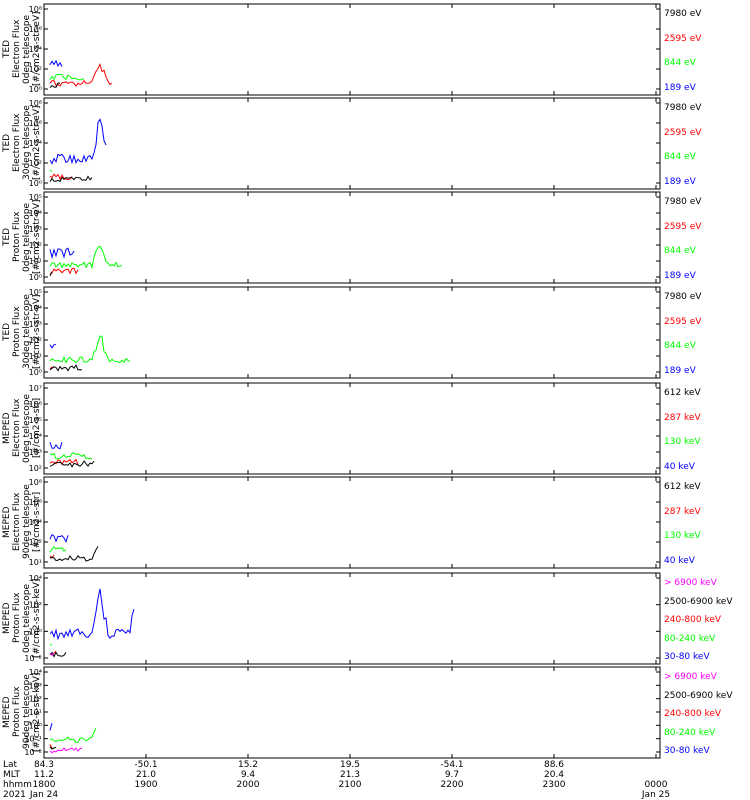  I want to click on ephemeris-lat: 15.2, so click(248, 765).